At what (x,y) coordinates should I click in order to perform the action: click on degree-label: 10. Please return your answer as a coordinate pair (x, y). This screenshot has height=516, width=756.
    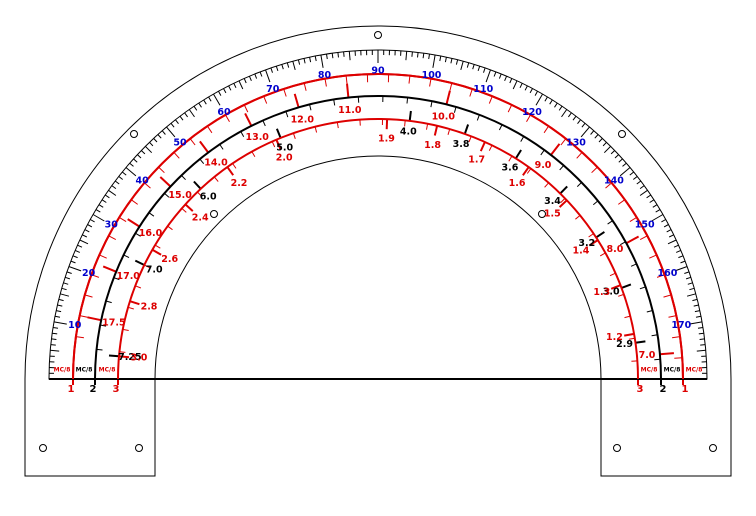
    Looking at the image, I should click on (75, 325).